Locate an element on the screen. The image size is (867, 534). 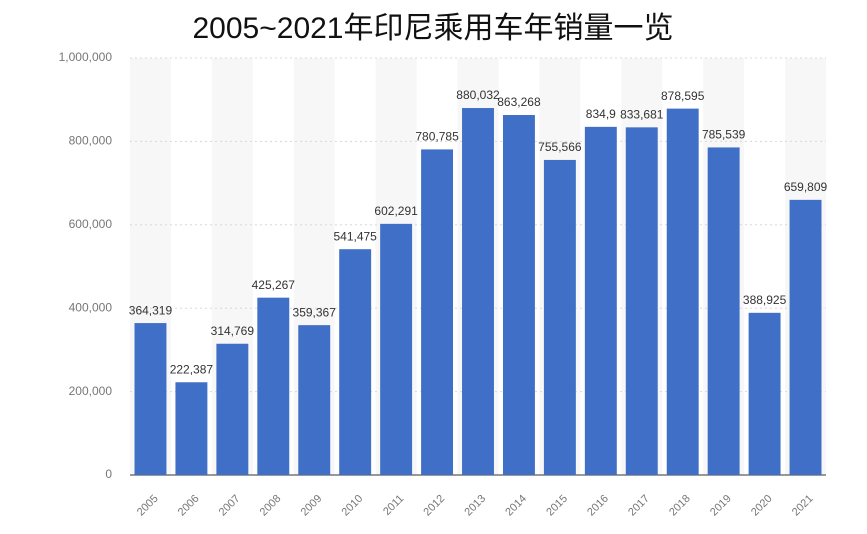
x-tick-label: 2020 is located at coordinates (762, 506).